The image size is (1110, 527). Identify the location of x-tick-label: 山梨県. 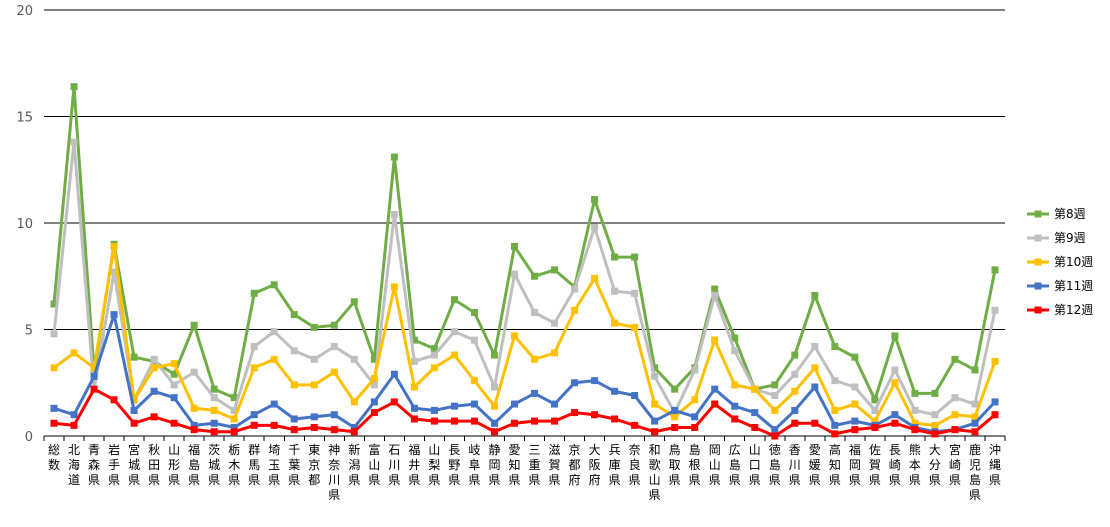
(434, 465).